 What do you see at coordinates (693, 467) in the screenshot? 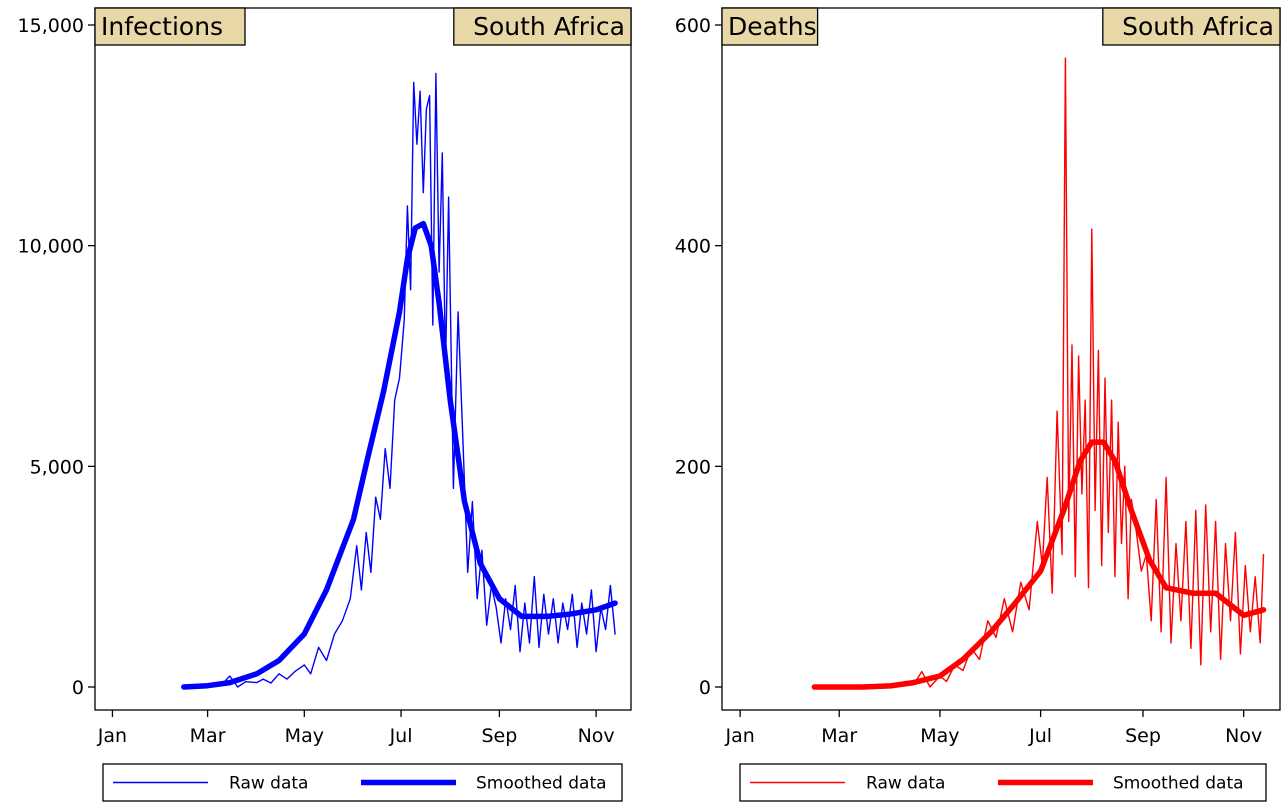
I see `y-tick-label: 200` at bounding box center [693, 467].